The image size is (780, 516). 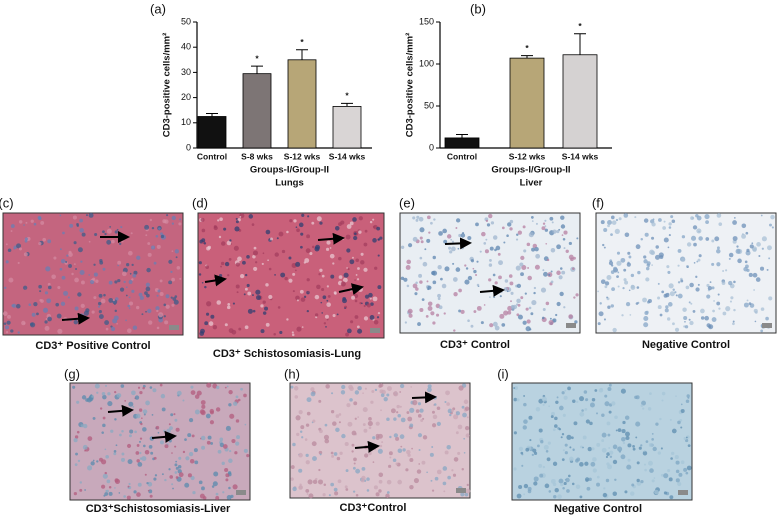 I want to click on x-axis-label: Groups-I/Group-II, so click(x=530, y=170).